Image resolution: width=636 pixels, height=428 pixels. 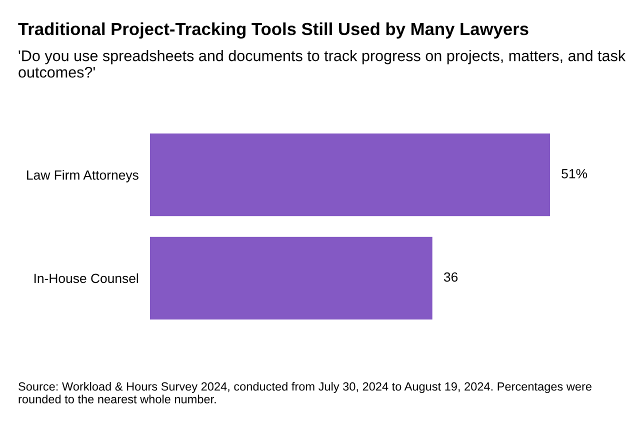 What do you see at coordinates (451, 277) in the screenshot?
I see `data-label: 36` at bounding box center [451, 277].